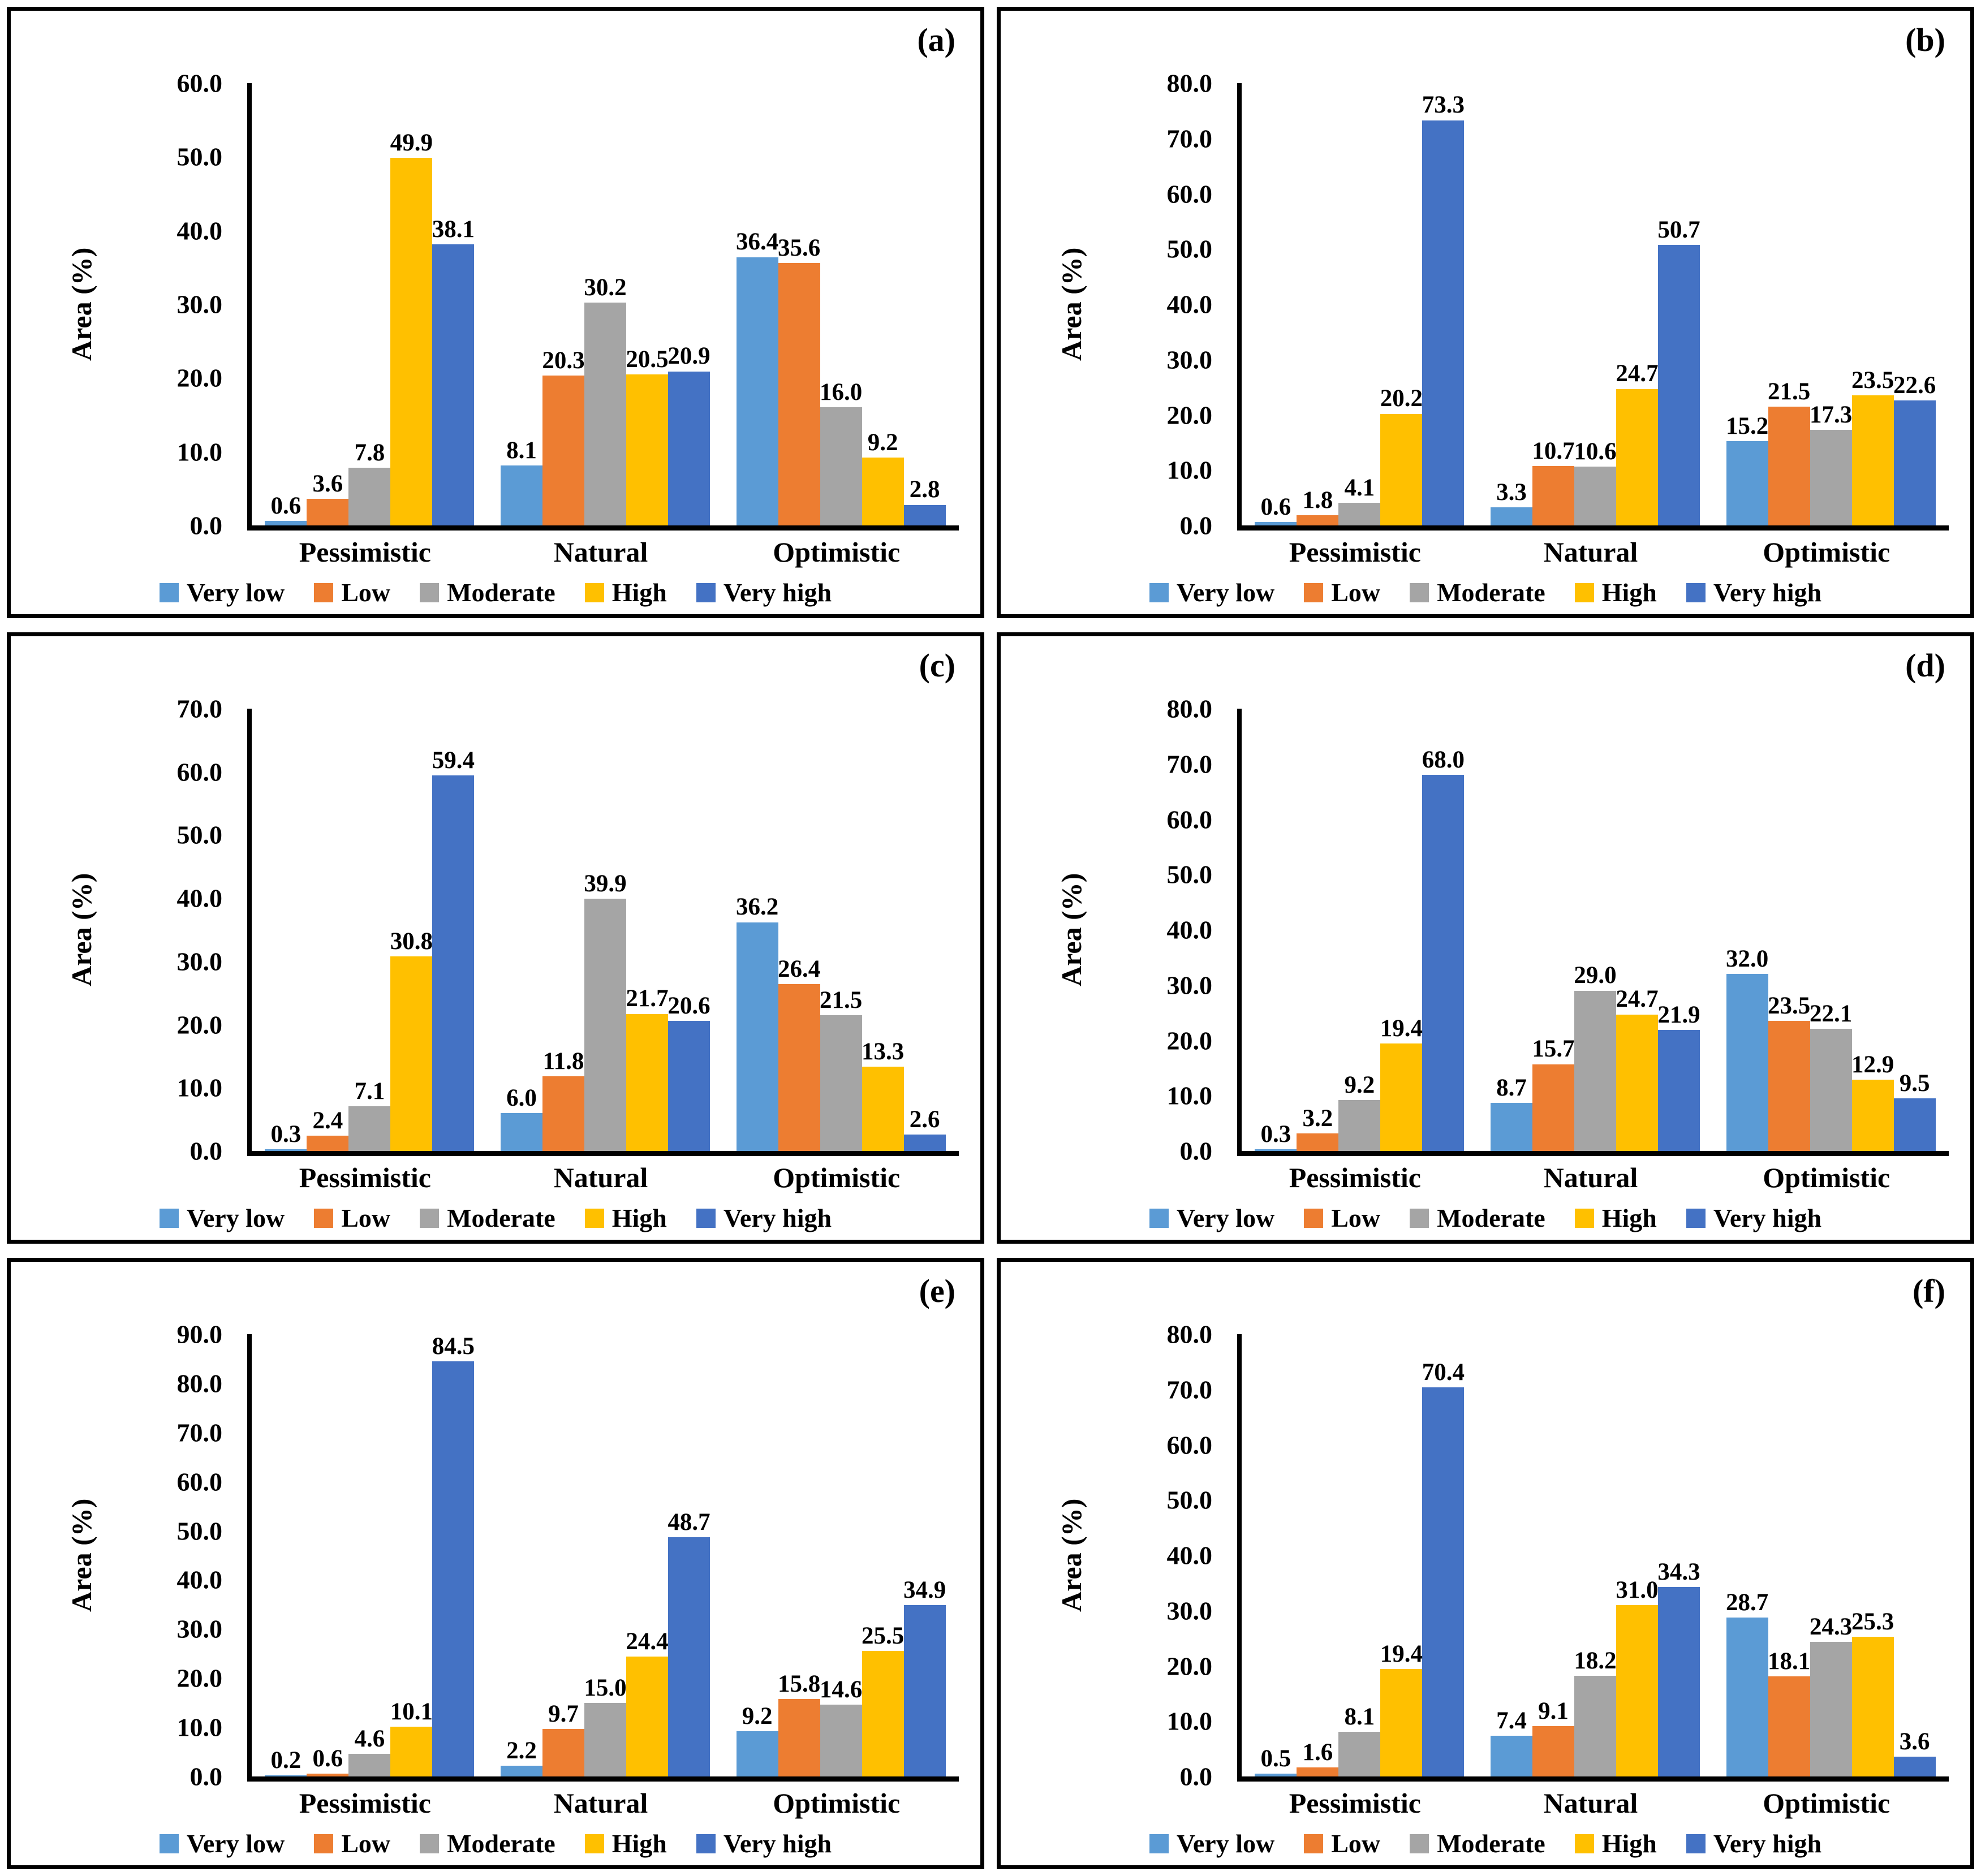 The height and width of the screenshot is (1876, 1981). Describe the element at coordinates (200, 708) in the screenshot. I see `y-tick-label: 70.0` at that location.